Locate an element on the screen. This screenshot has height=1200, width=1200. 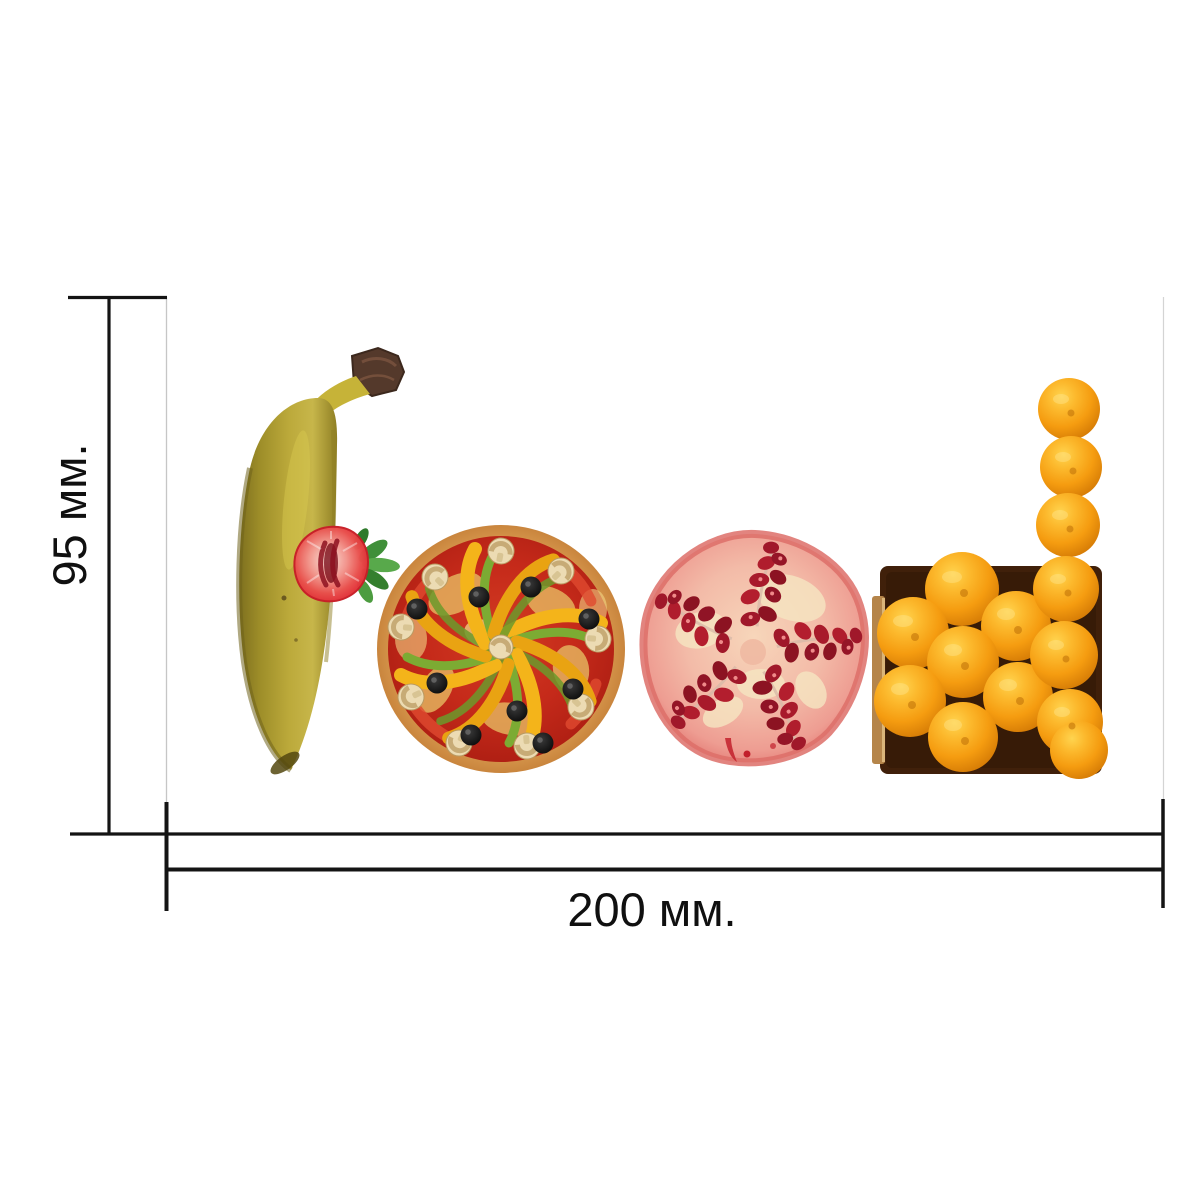
tangerine-dimples is located at coordinates (992, 577).